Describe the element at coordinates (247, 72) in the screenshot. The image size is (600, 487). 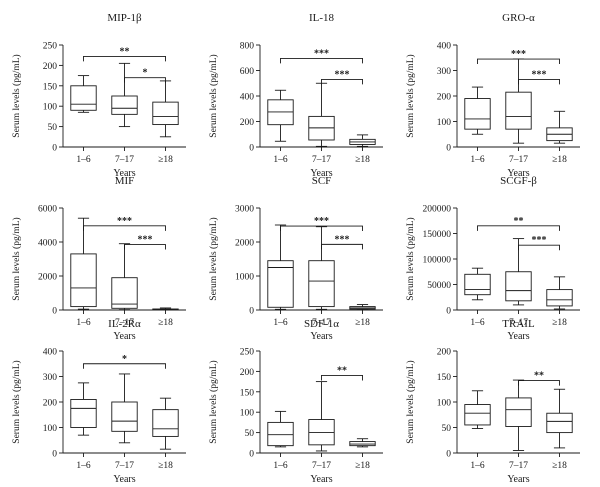
I see `y-tick-label: 600` at that location.